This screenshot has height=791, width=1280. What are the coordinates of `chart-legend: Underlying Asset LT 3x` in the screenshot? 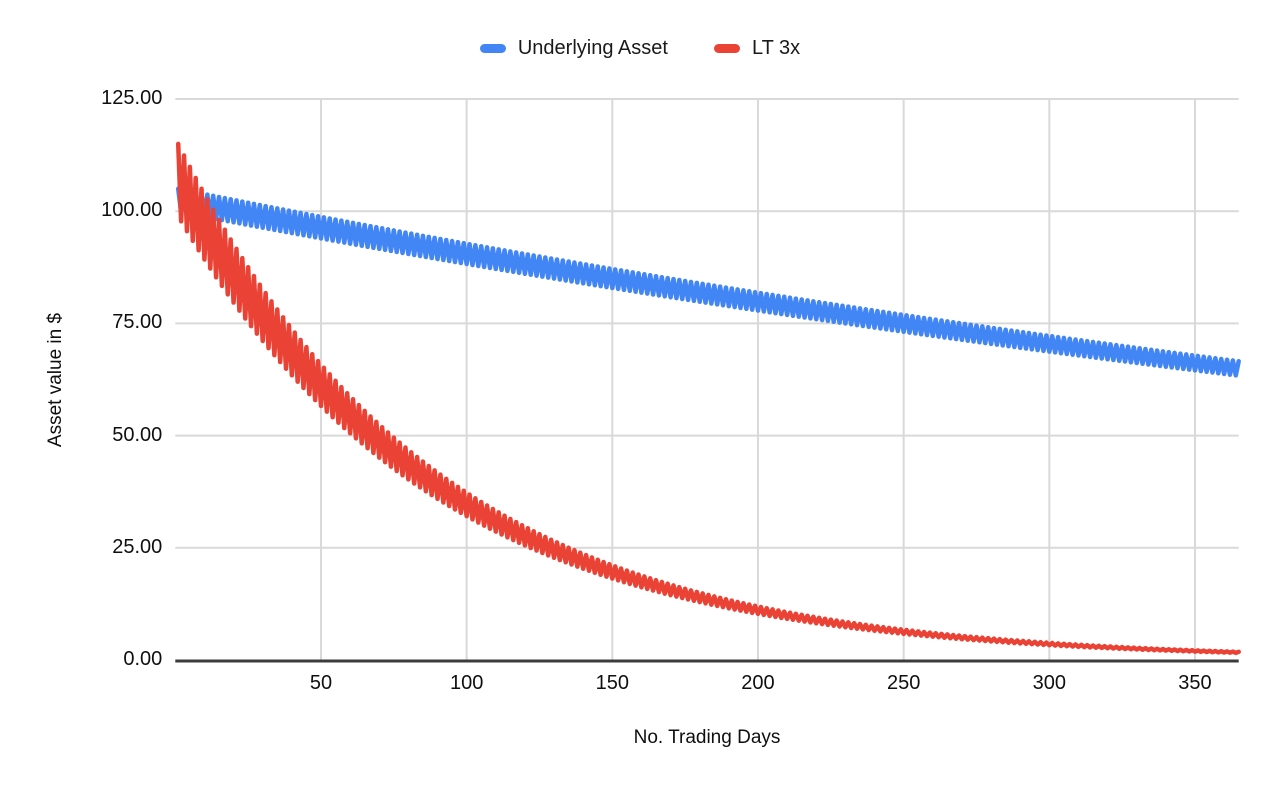 It's located at (640, 48).